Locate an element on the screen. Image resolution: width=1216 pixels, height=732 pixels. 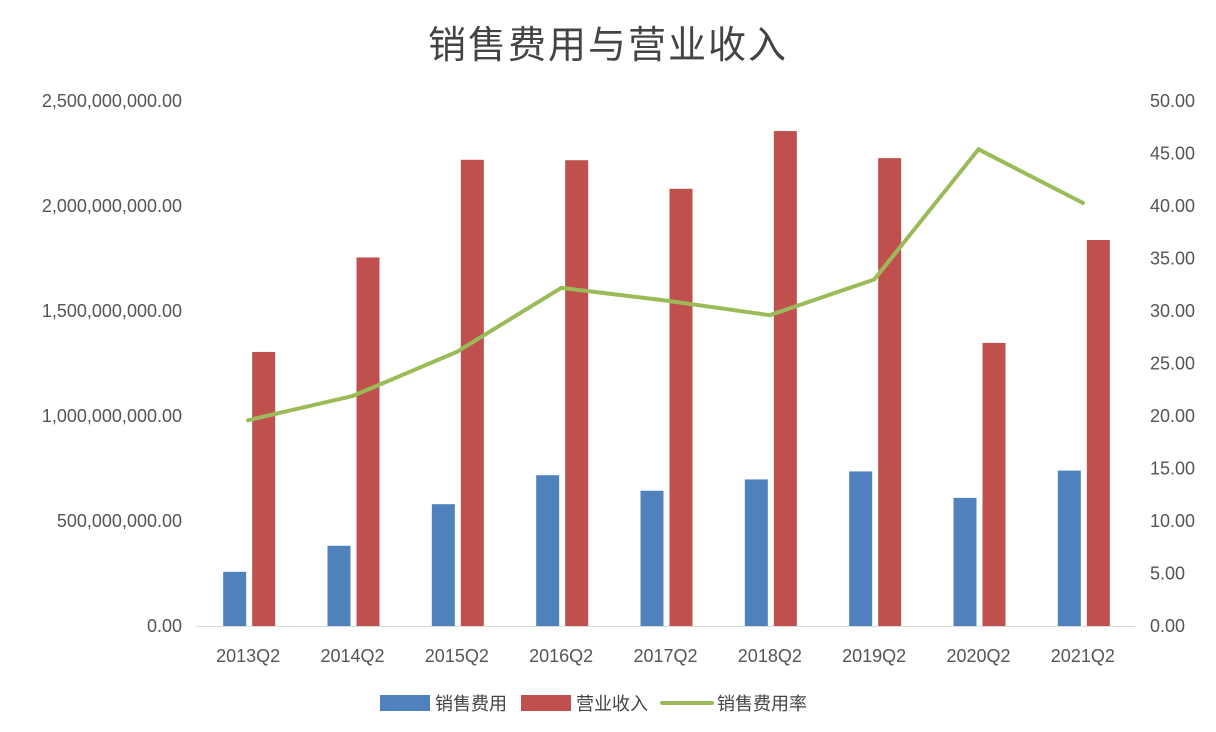
legend-swatch-销售费用 is located at coordinates (405, 703).